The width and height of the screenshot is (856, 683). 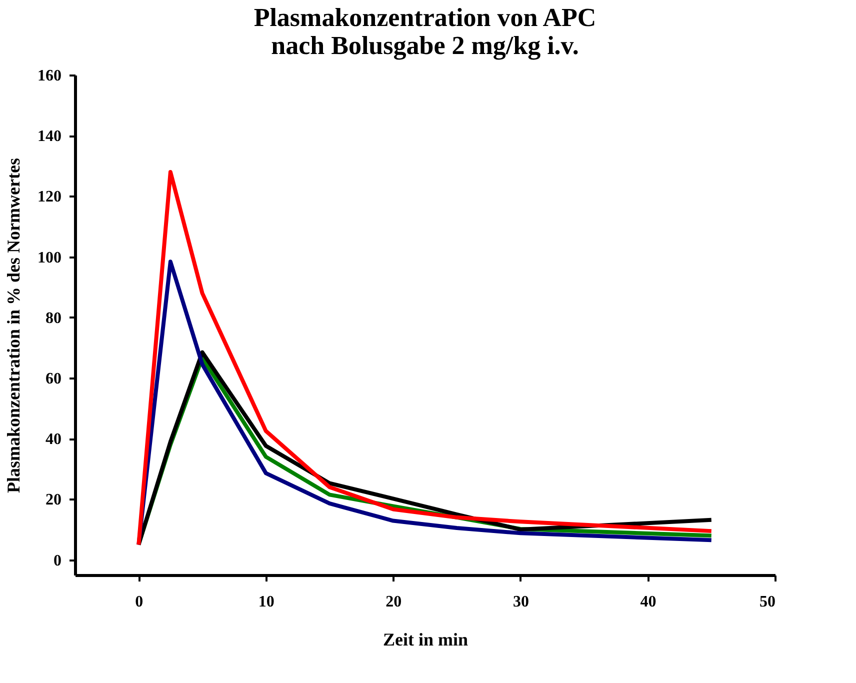 I want to click on y-axis-title: Plasmakonzentration in % des Normwertes, so click(x=14, y=325).